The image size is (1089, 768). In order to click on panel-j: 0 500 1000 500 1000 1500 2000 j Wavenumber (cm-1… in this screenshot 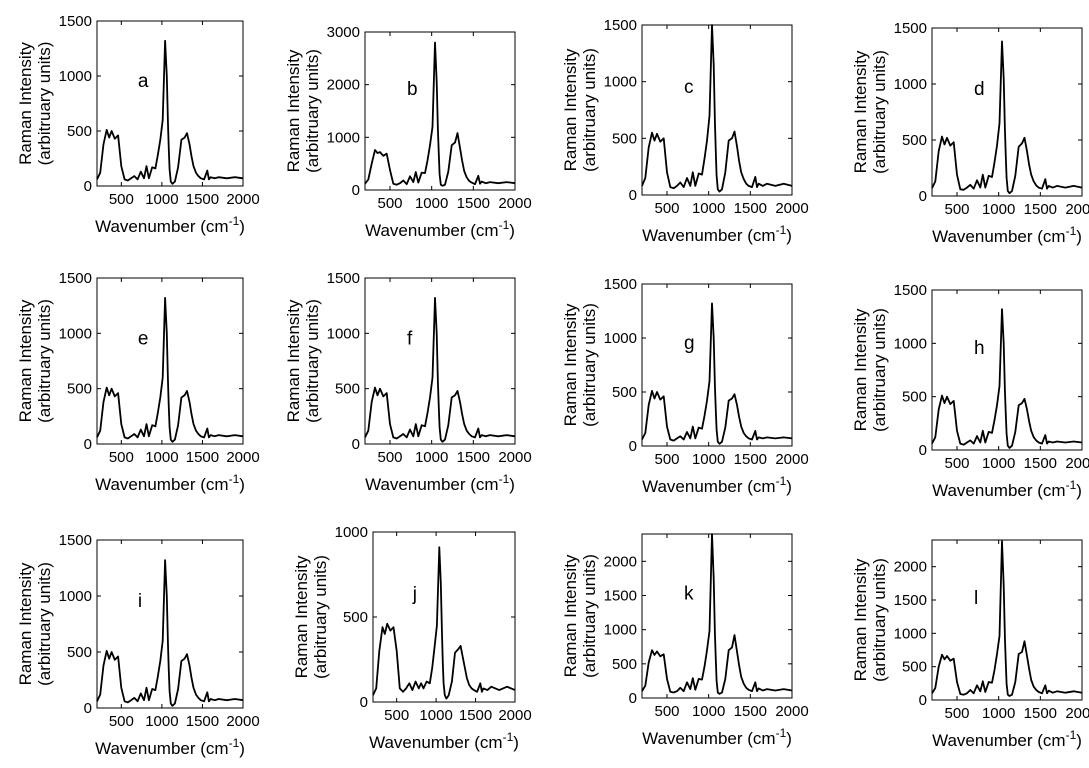, I will do `click(412, 638)`.